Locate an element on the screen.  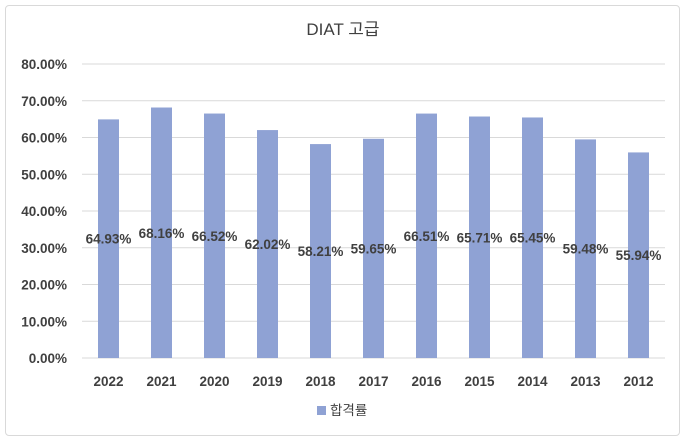
bar-2022 is located at coordinates (108, 238).